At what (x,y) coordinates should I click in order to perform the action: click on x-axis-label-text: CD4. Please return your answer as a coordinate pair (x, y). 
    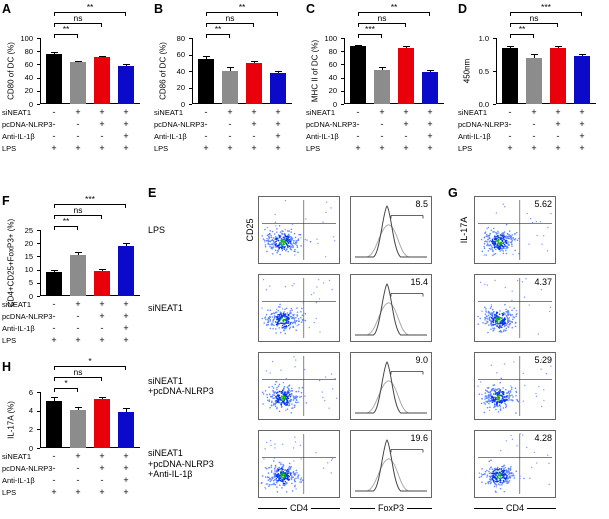
    Looking at the image, I should click on (515, 508).